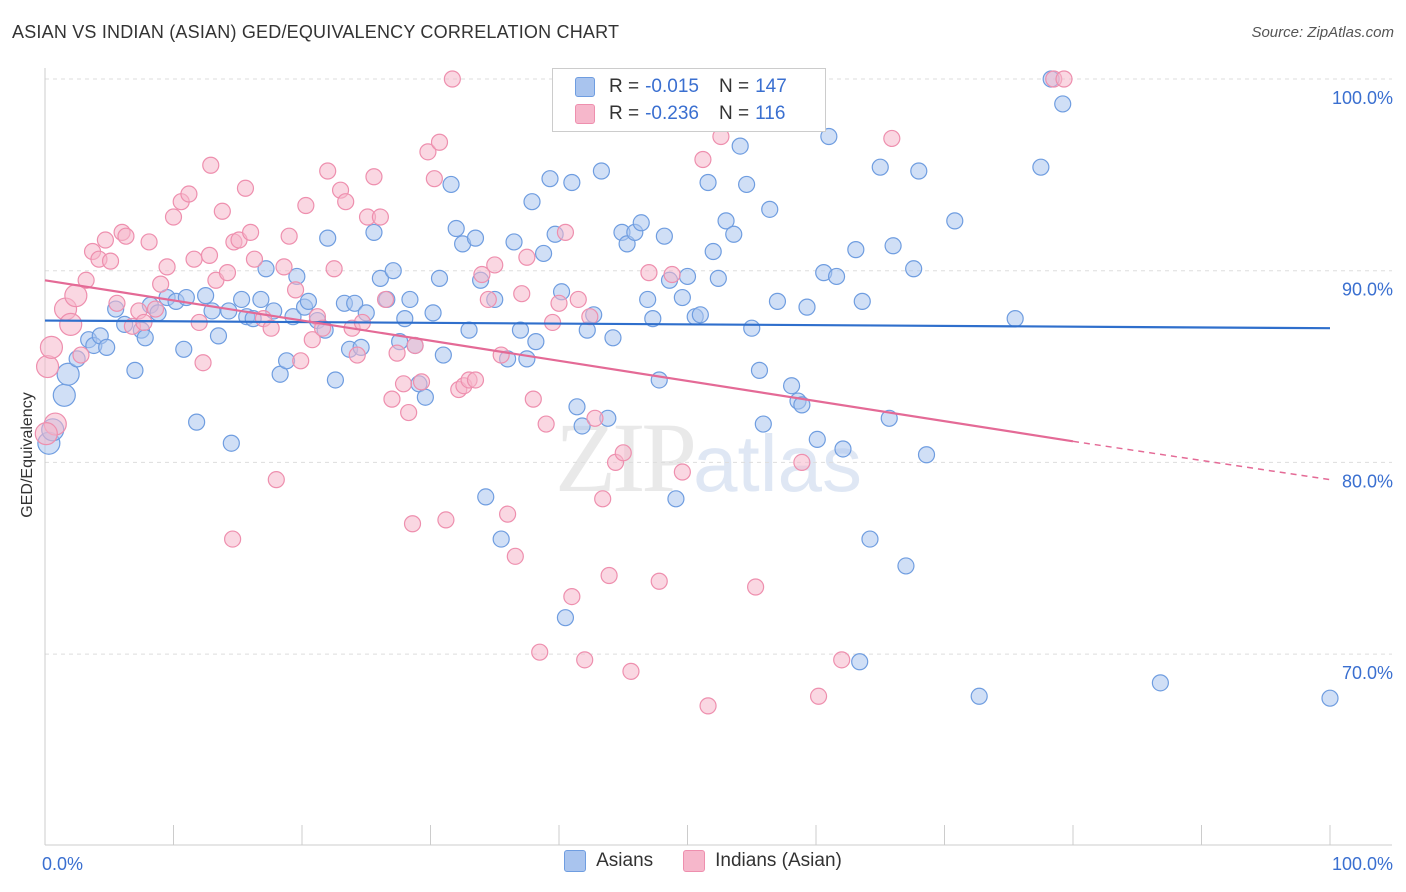 The width and height of the screenshot is (1406, 892). What do you see at coordinates (585, 87) in the screenshot?
I see `asians-swatch` at bounding box center [585, 87].